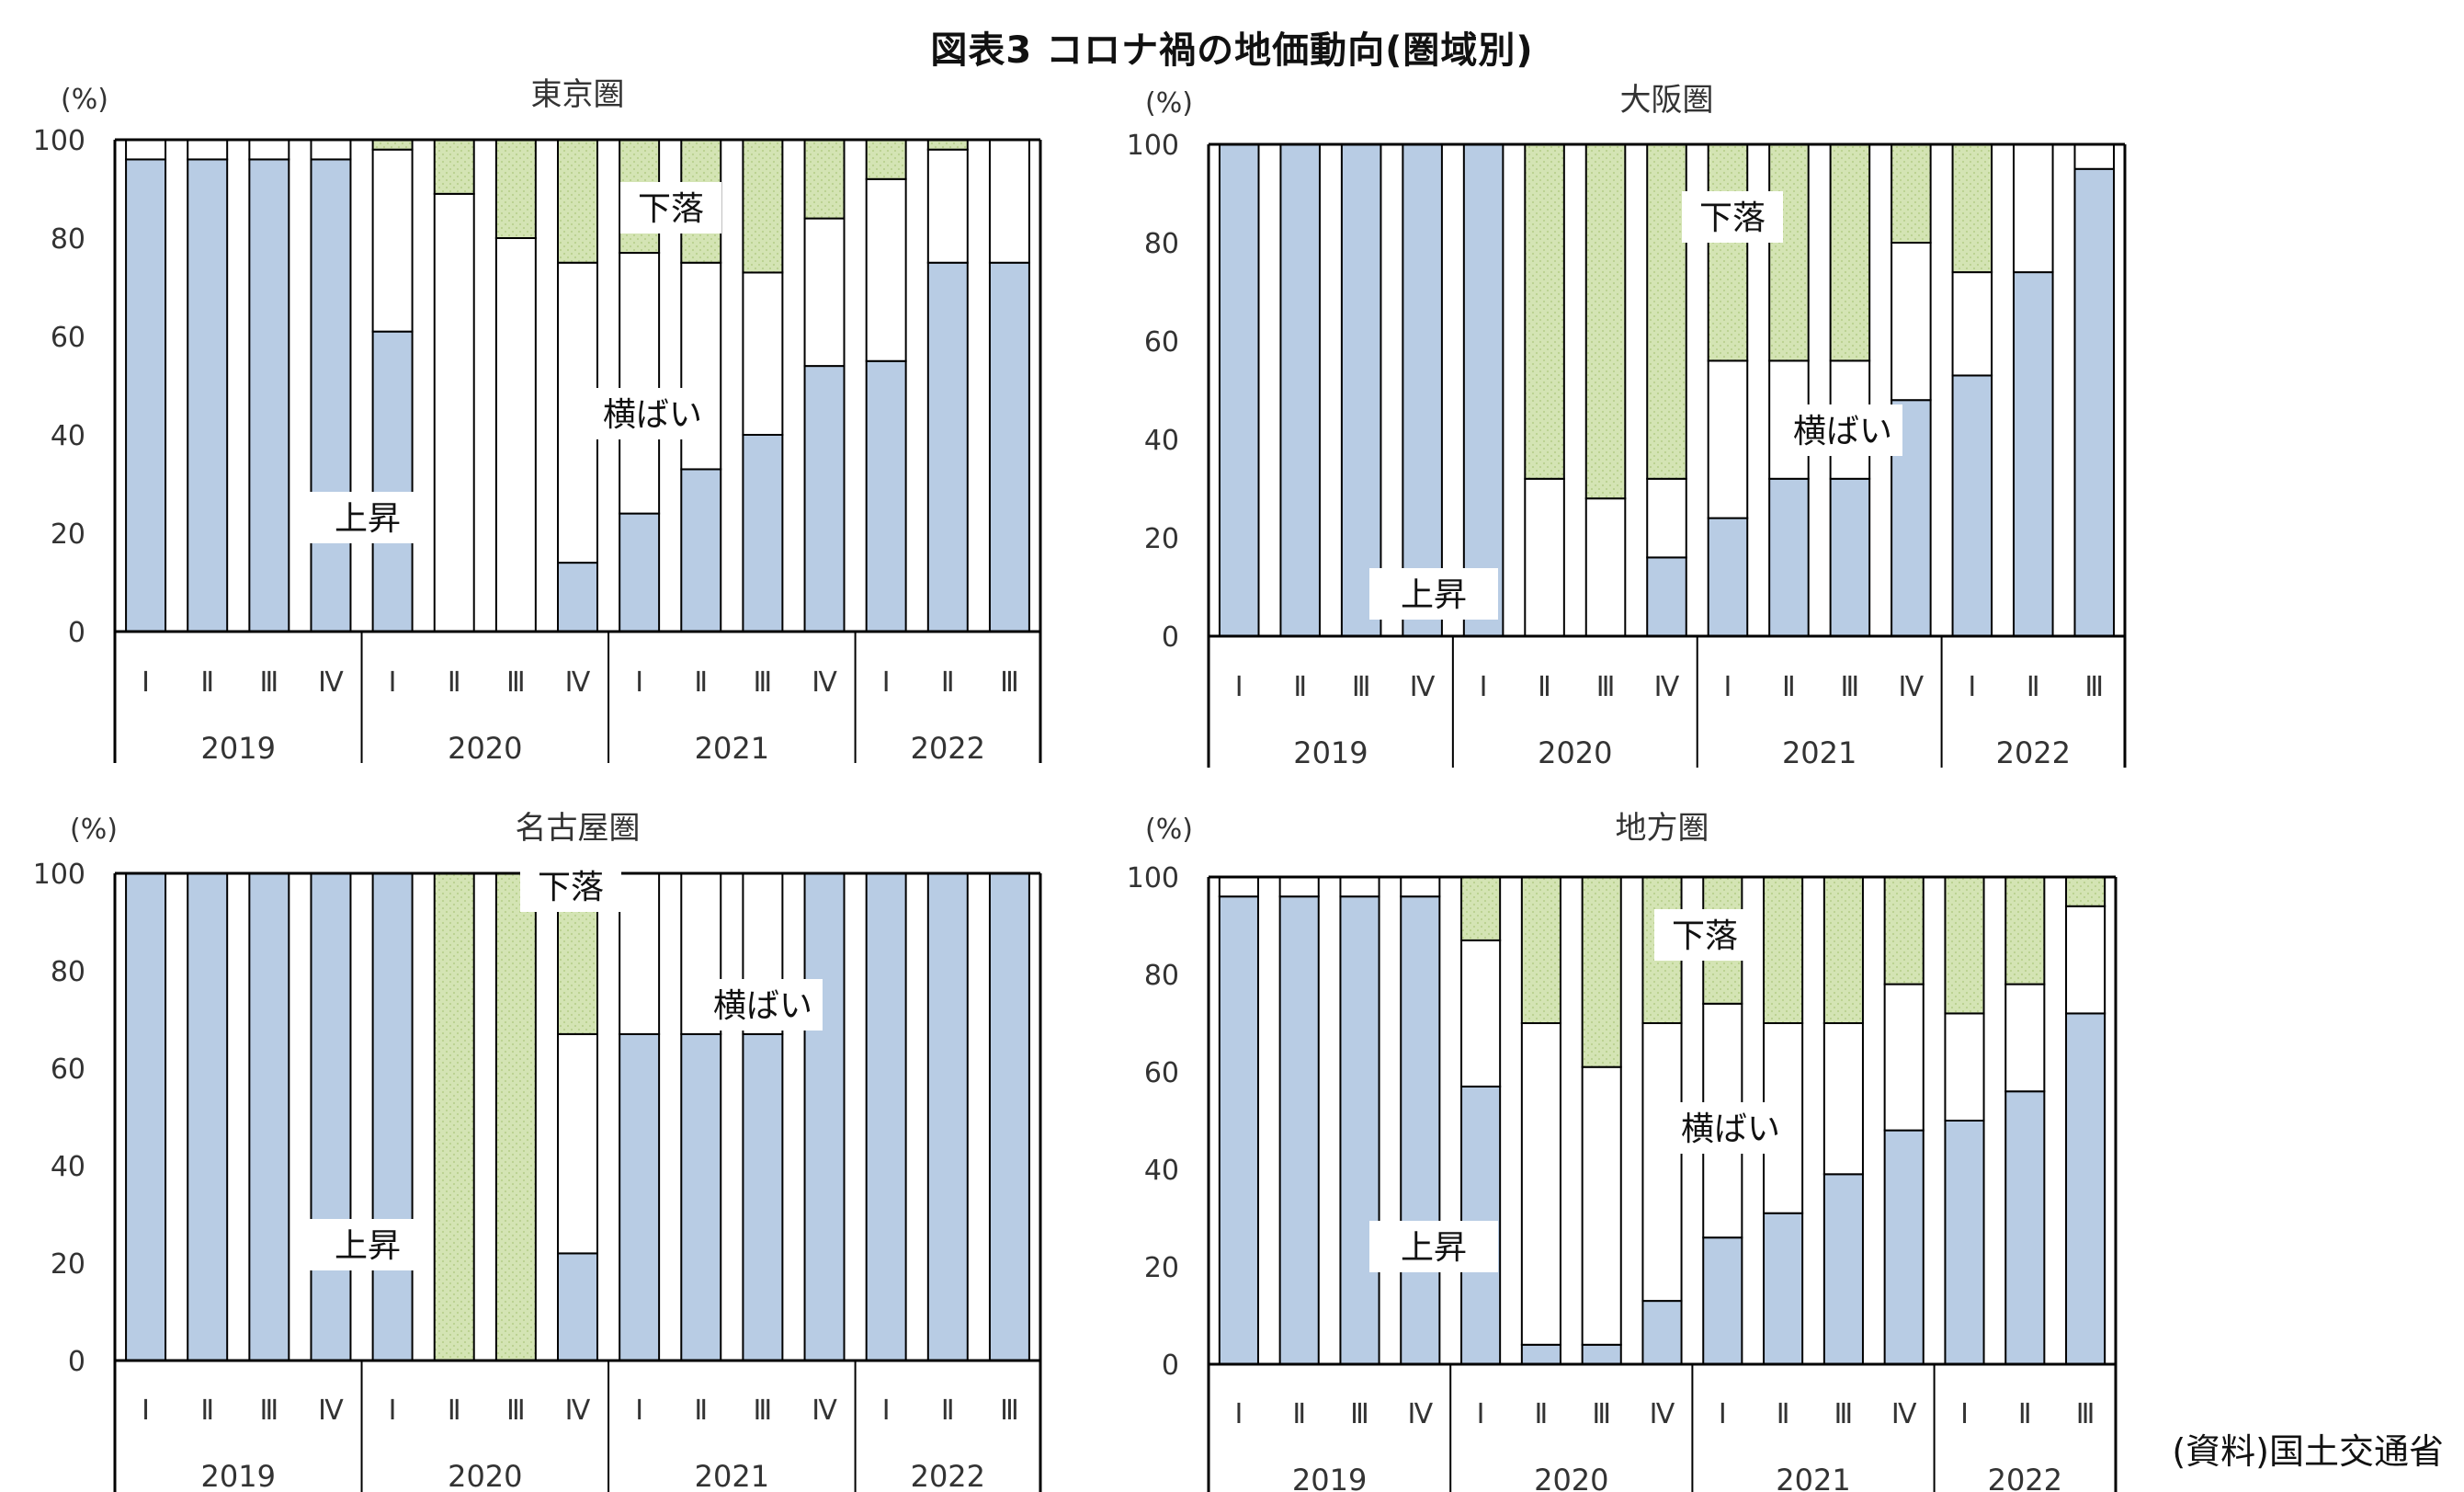  I want to click on regional-ytick: 0, so click(1171, 1366).